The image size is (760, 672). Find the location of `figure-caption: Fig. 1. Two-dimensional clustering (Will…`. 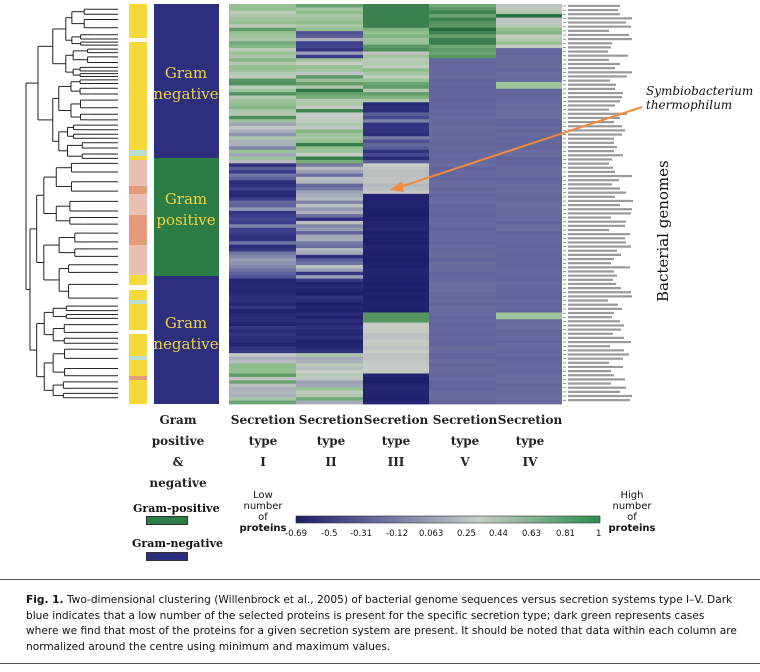

figure-caption: Fig. 1. Two-dimensional clustering (Will… is located at coordinates (382, 624).